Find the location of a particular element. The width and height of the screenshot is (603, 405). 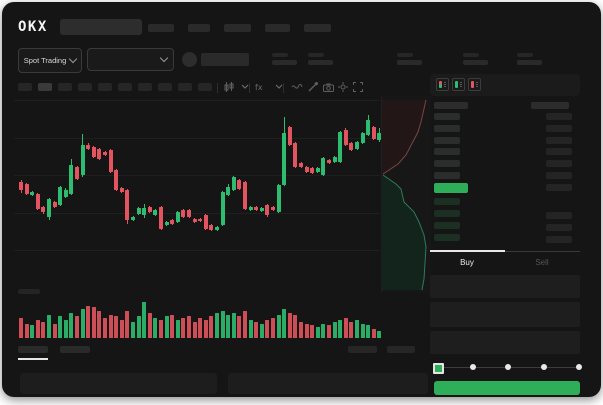

tab-sell: Sell is located at coordinates (542, 262).